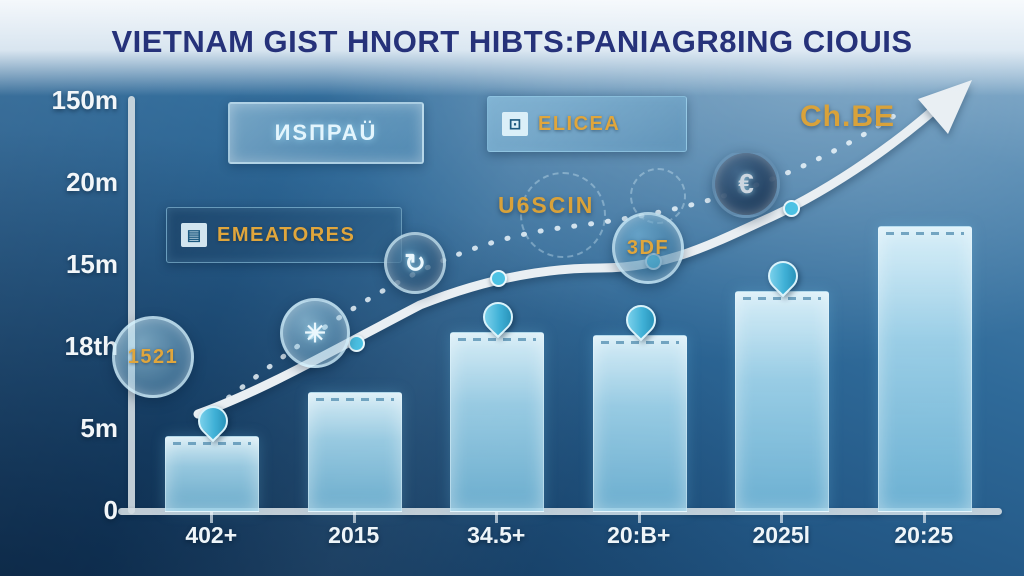 The image size is (1024, 576). I want to click on badge-emeatores-label: EMEATORES, so click(286, 234).